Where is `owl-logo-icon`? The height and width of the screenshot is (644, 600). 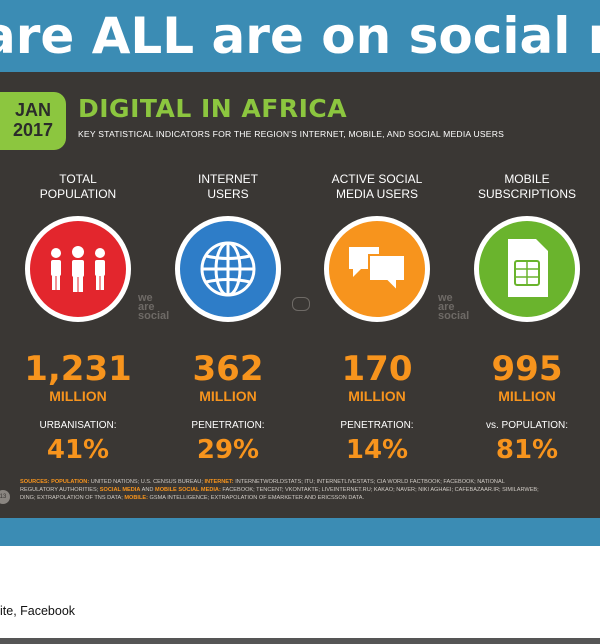 owl-logo-icon is located at coordinates (301, 304).